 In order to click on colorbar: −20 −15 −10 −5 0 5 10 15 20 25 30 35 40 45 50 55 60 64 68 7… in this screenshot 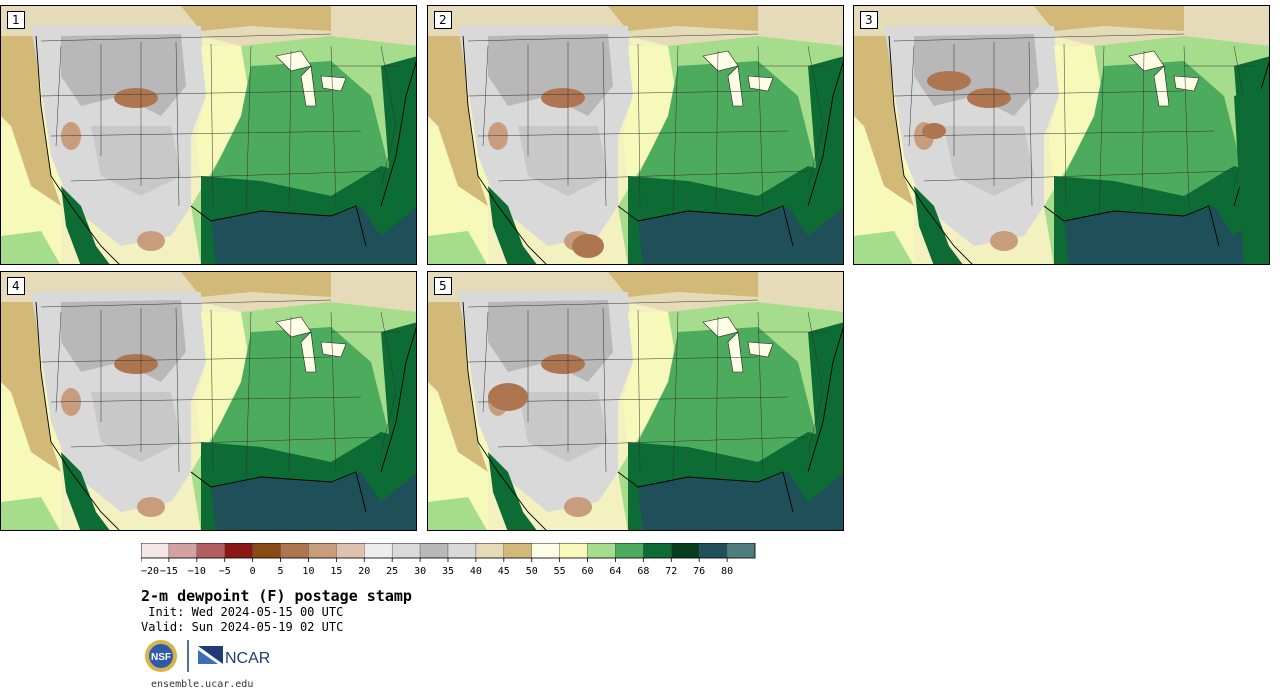, I will do `click(448, 560)`.